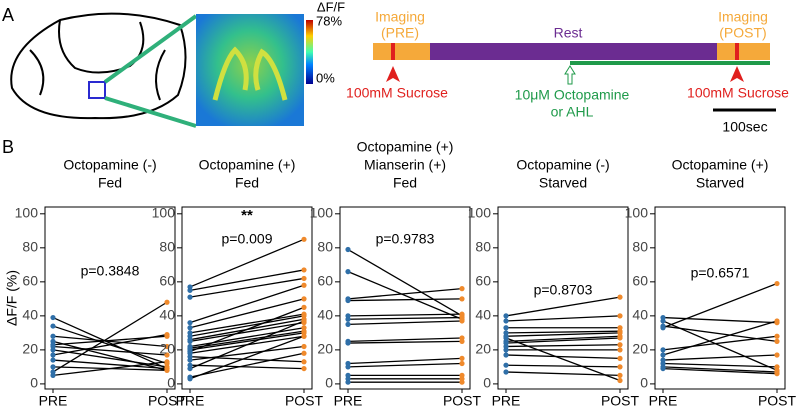 The width and height of the screenshot is (797, 408). I want to click on colorbar, so click(309, 52).